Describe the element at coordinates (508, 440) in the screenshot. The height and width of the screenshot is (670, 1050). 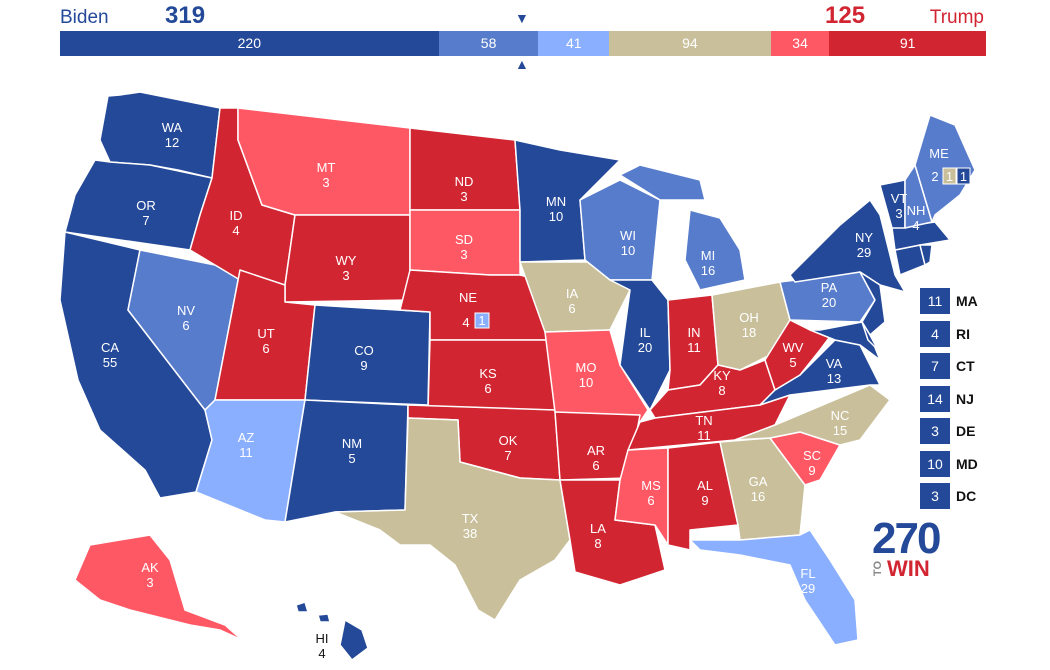
I see `state-label-OK: OK` at that location.